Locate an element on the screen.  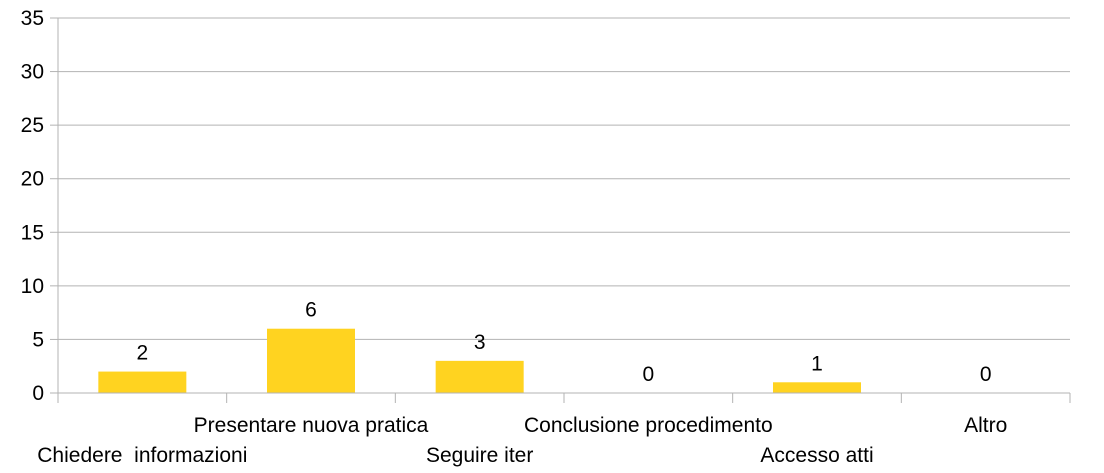
y-tick-label: 15 is located at coordinates (32, 232).